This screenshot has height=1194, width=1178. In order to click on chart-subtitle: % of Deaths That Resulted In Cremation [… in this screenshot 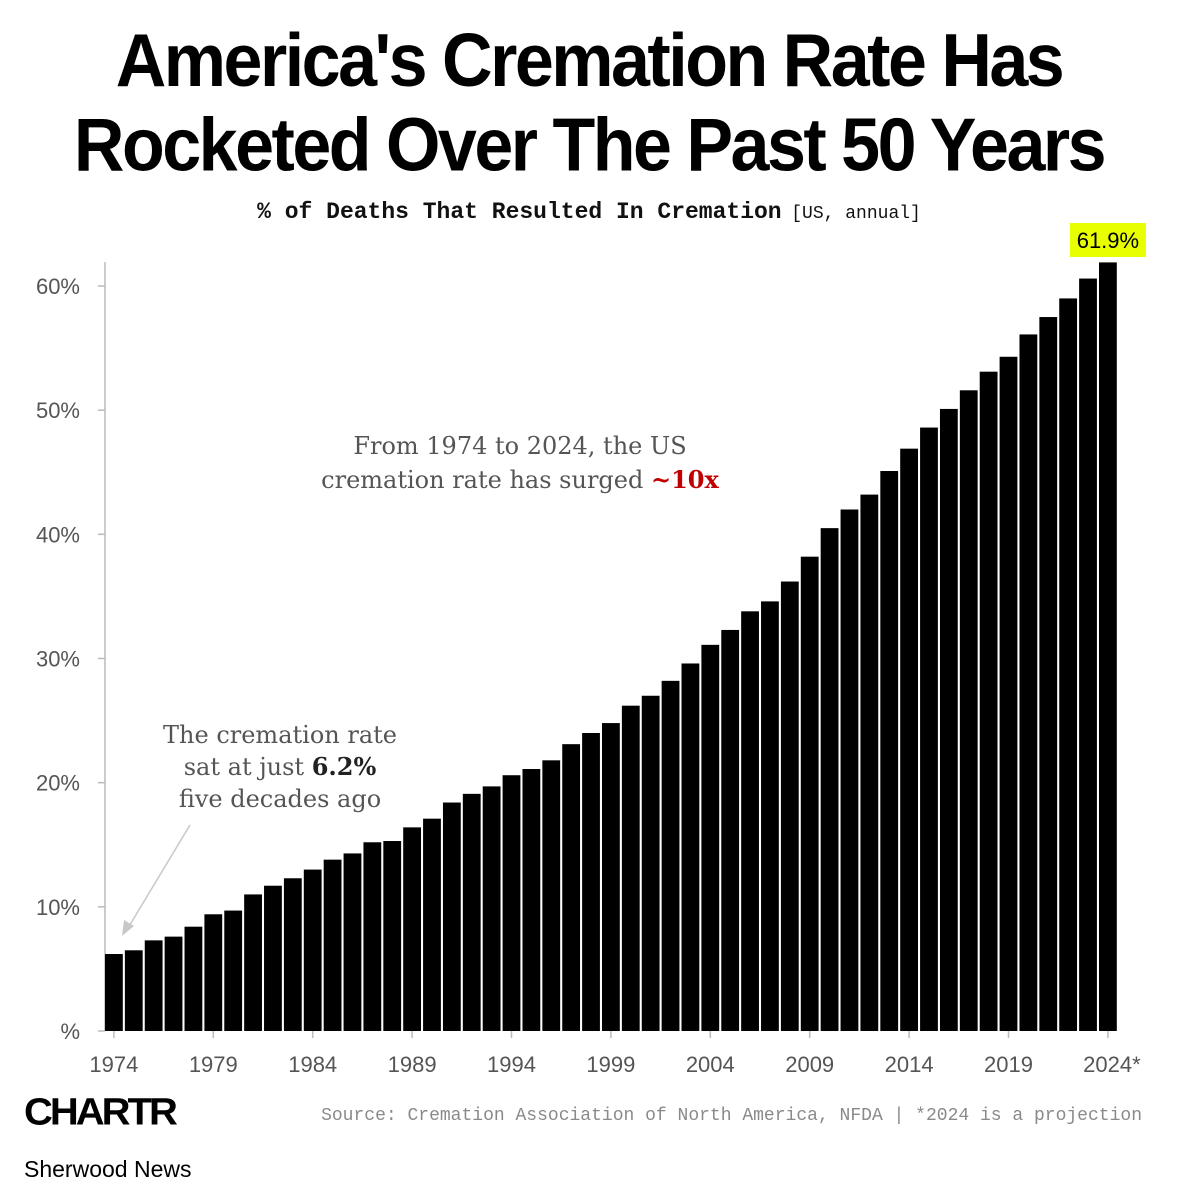, I will do `click(589, 212)`.